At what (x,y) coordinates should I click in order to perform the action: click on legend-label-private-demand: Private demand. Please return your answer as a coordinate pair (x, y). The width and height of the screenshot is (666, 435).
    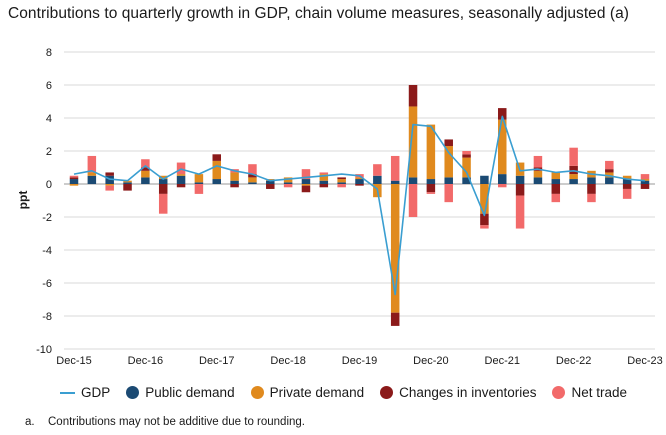
    Looking at the image, I should click on (317, 392).